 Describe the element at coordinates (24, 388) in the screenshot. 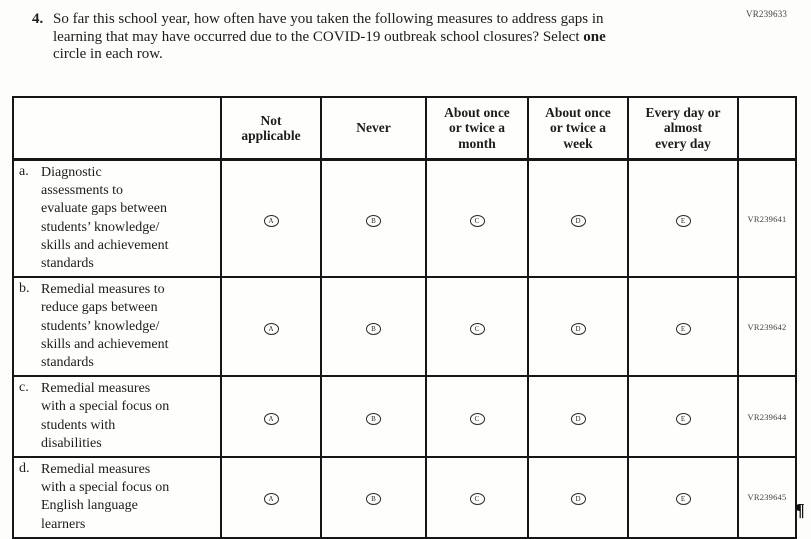

I see `row-letter: c.` at that location.